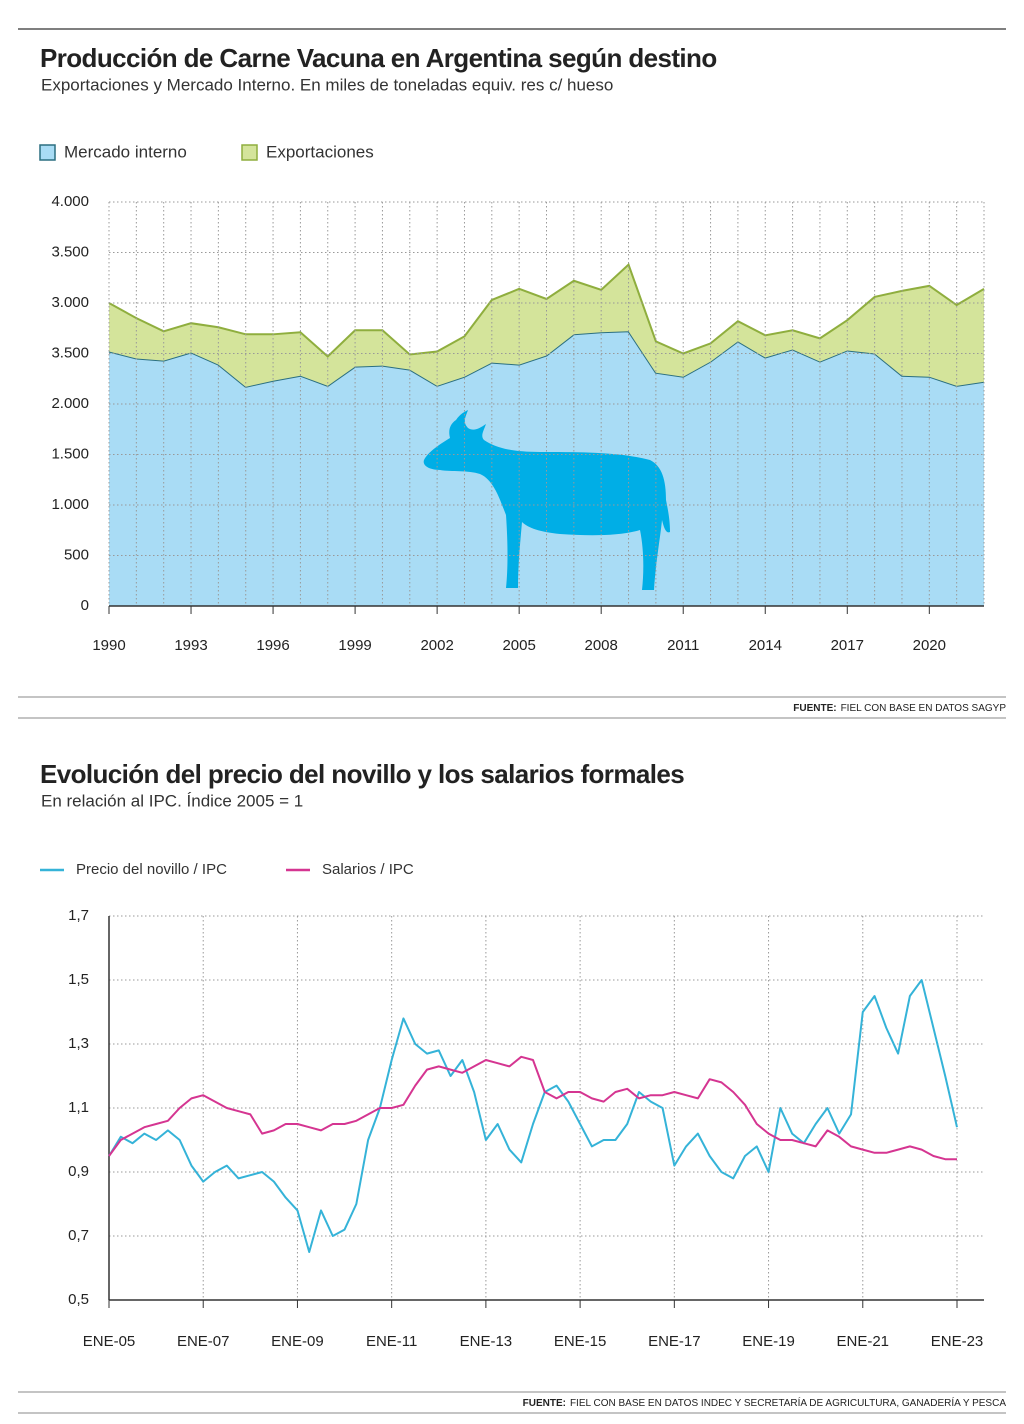 Image resolution: width=1024 pixels, height=1424 pixels. Describe the element at coordinates (108, 645) in the screenshot. I see `x-tick-label: 1990` at that location.